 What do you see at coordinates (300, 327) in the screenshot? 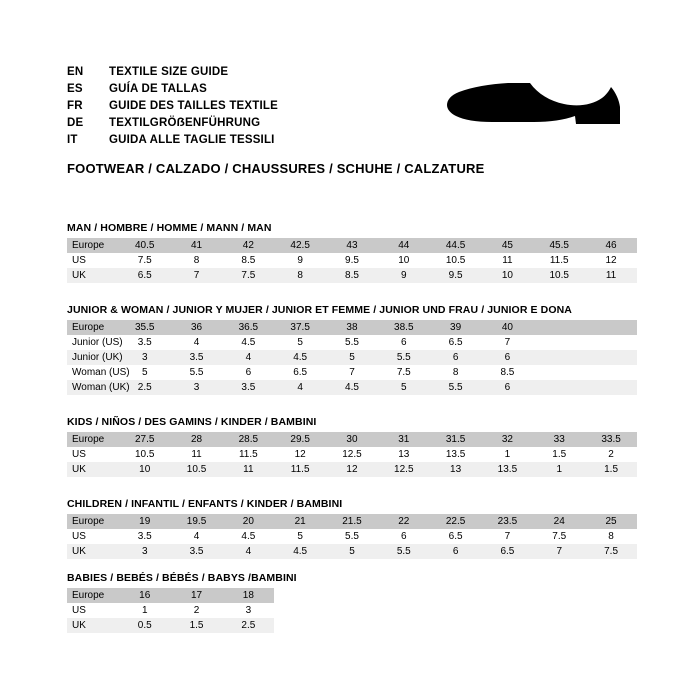
I see `size-cell: 37.5` at bounding box center [300, 327].